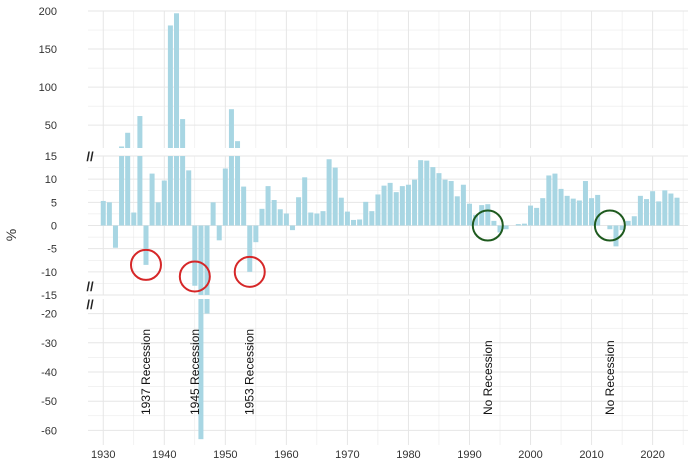  Describe the element at coordinates (286, 455) in the screenshot. I see `x-tick-label: 1960` at that location.